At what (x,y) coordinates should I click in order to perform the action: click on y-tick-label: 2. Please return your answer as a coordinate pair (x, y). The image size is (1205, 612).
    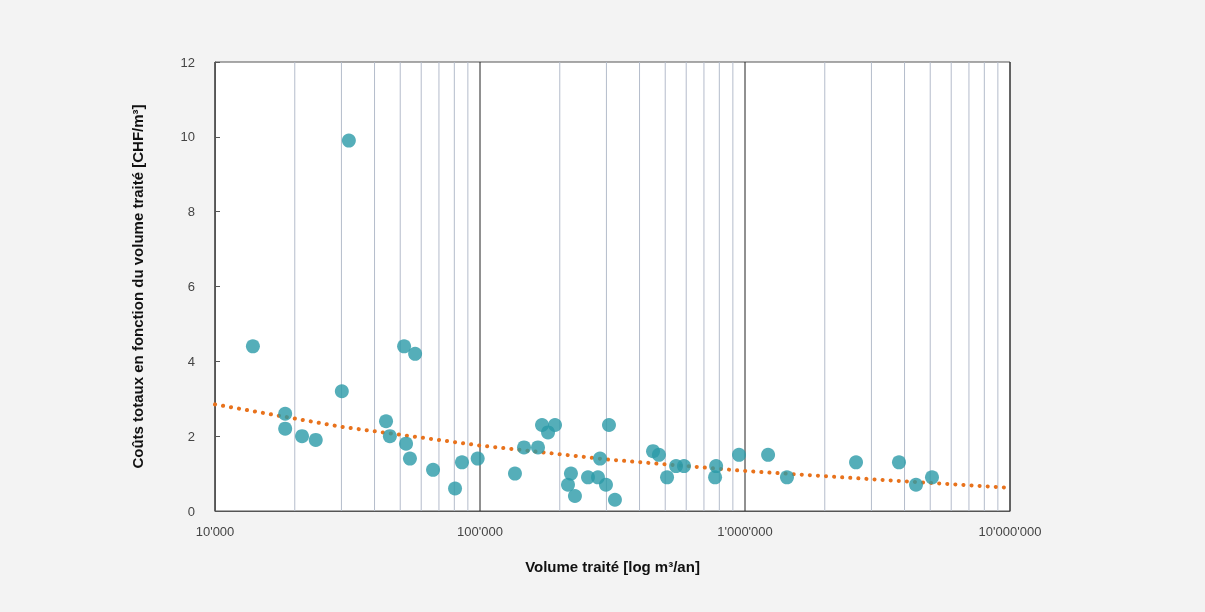
    Looking at the image, I should click on (191, 436).